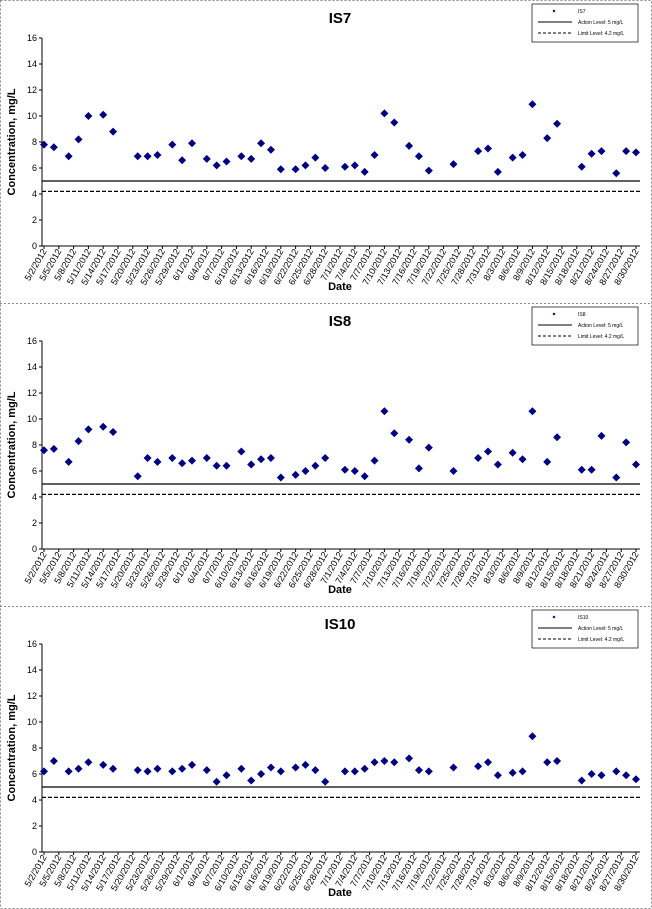 The height and width of the screenshot is (909, 652). What do you see at coordinates (582, 12) in the screenshot?
I see `legend-label: IS7` at bounding box center [582, 12].